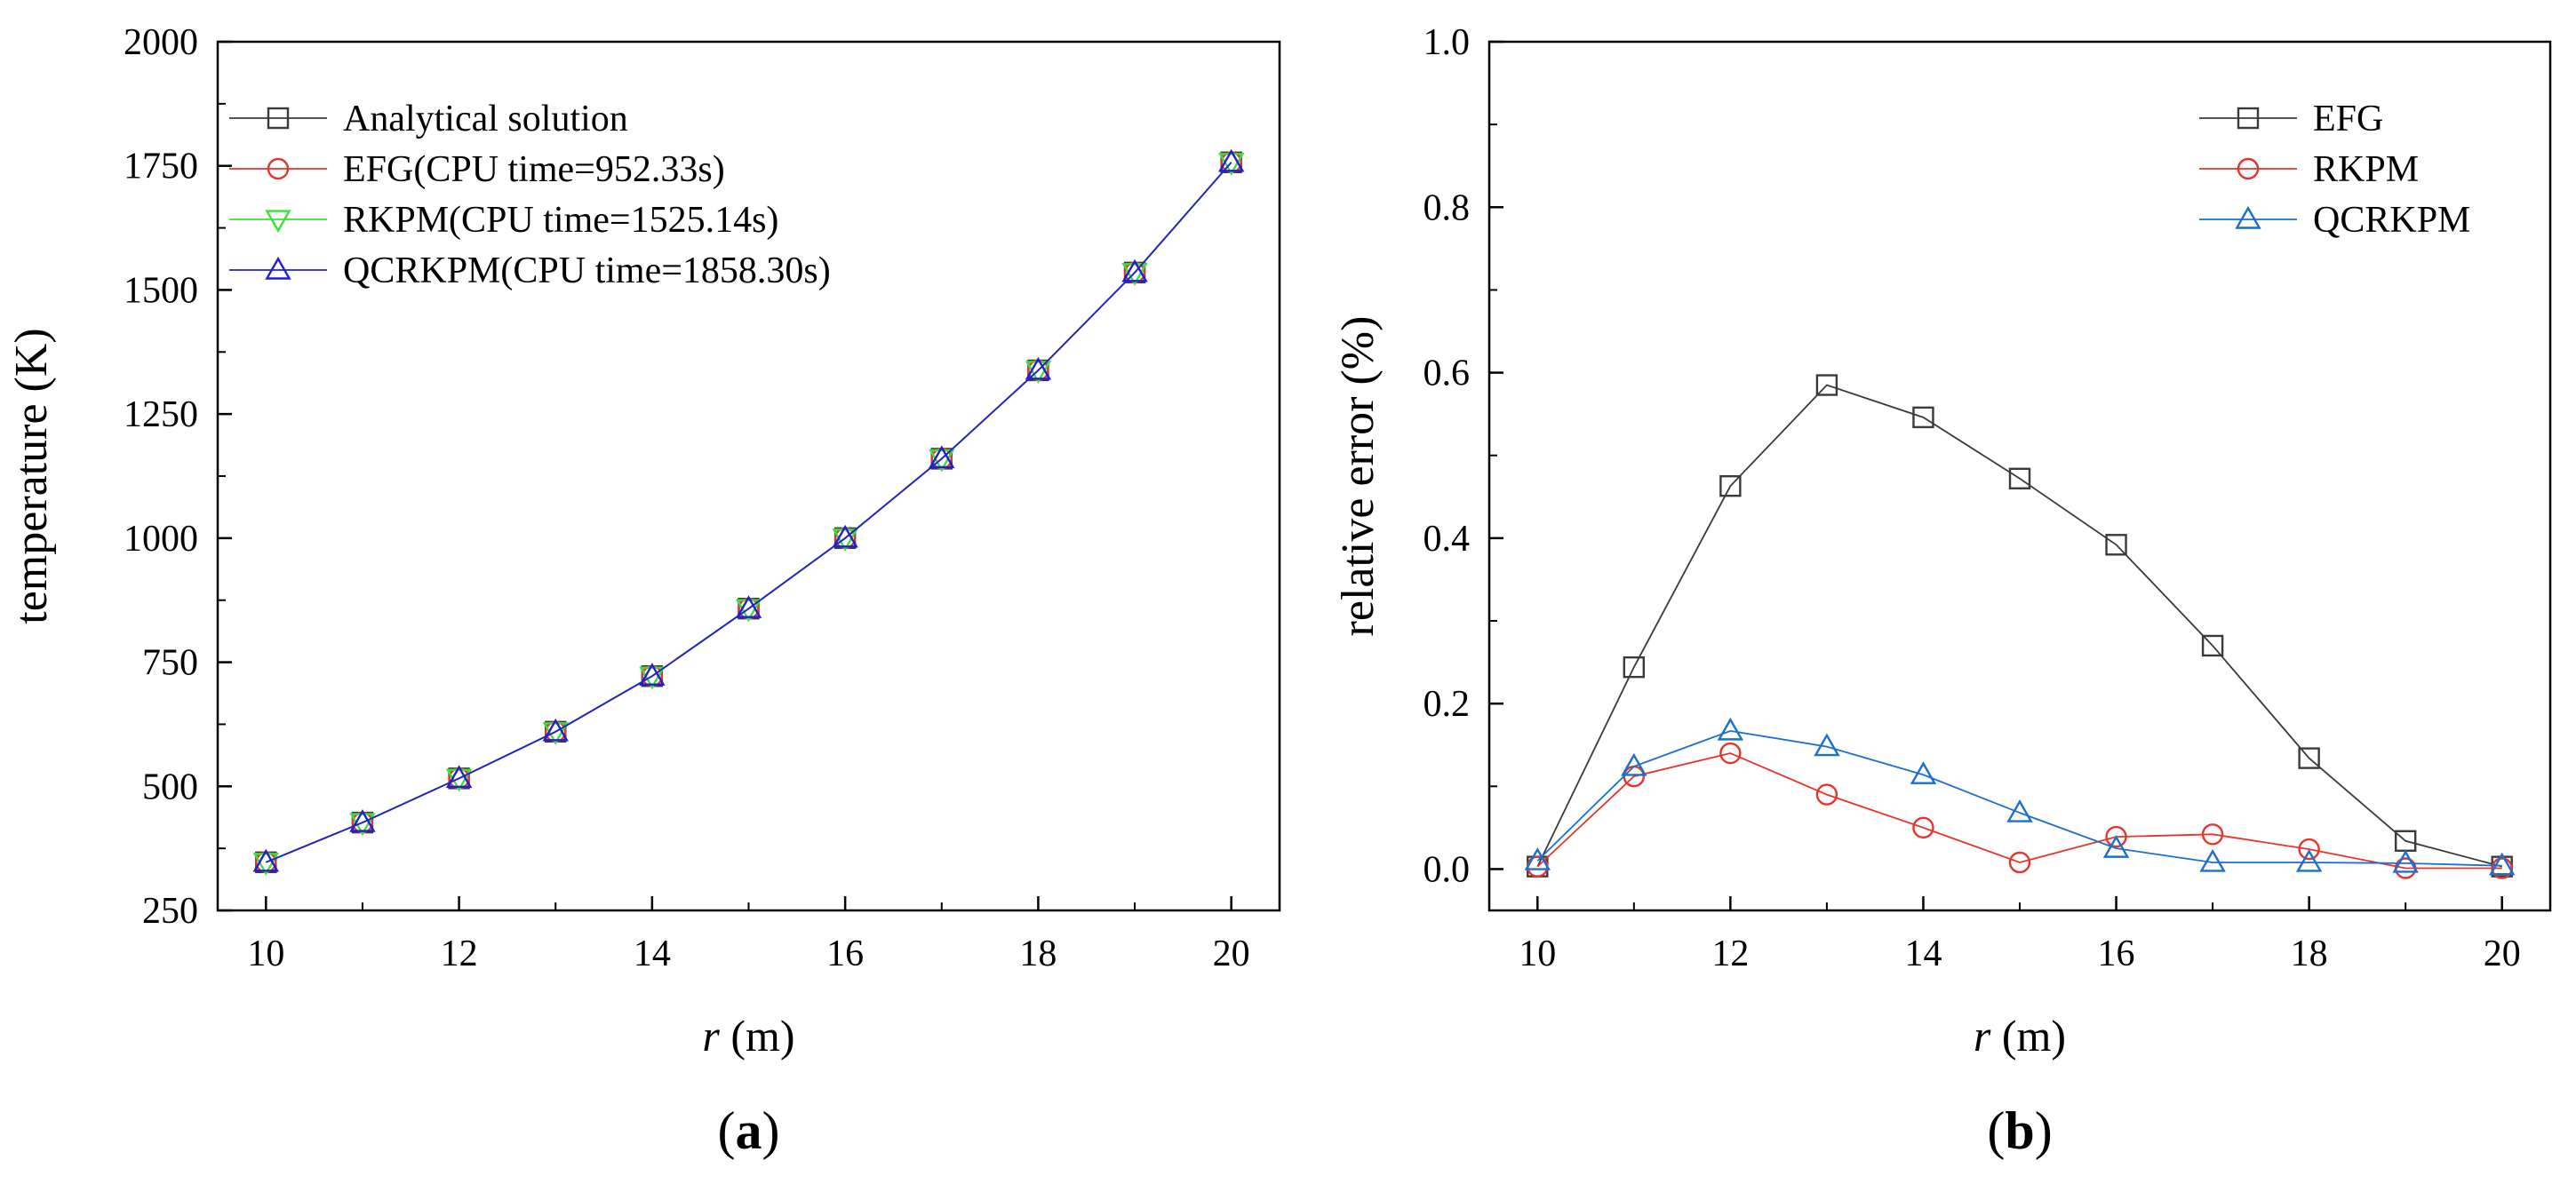 This screenshot has width=2576, height=1184. Describe the element at coordinates (1447, 207) in the screenshot. I see `y-tick-label: 0.8` at that location.